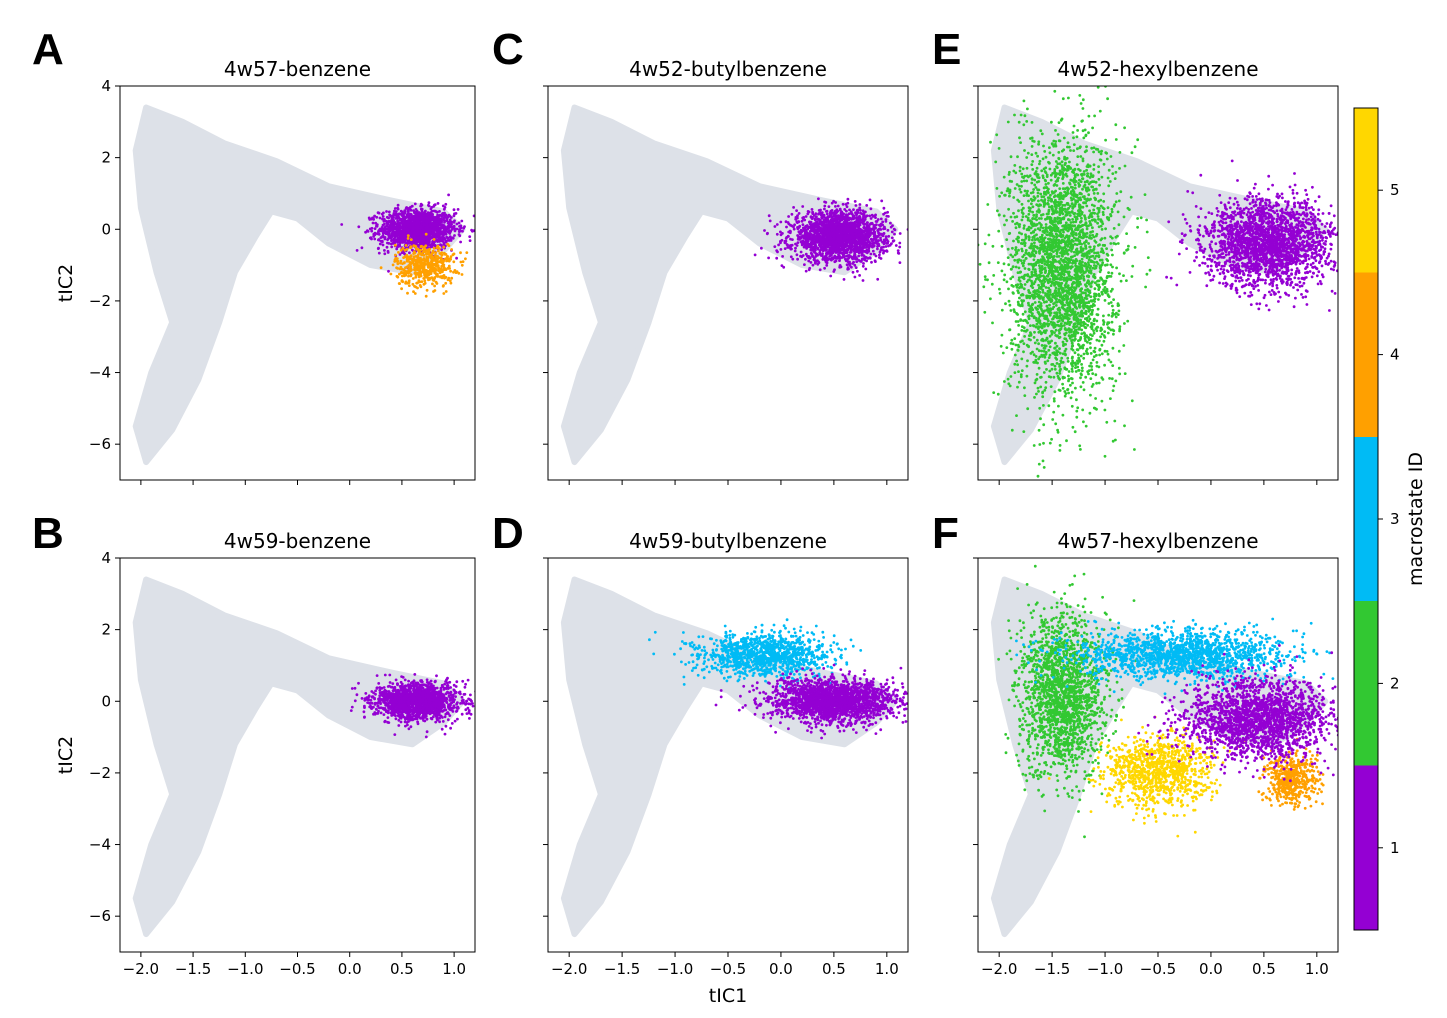 This screenshot has height=1018, width=1447. I want to click on panel-title: 4w52-butylbenzene, so click(728, 69).